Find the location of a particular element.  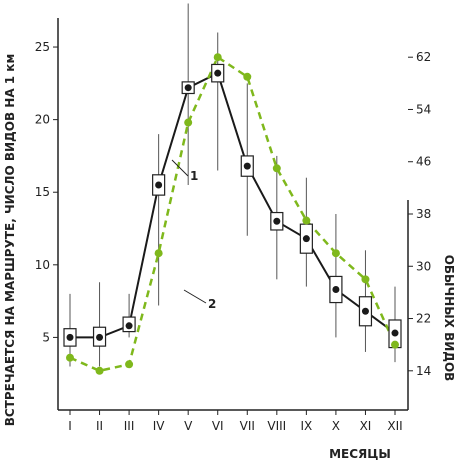

x-tick-label: VIII is located at coordinates (276, 426).